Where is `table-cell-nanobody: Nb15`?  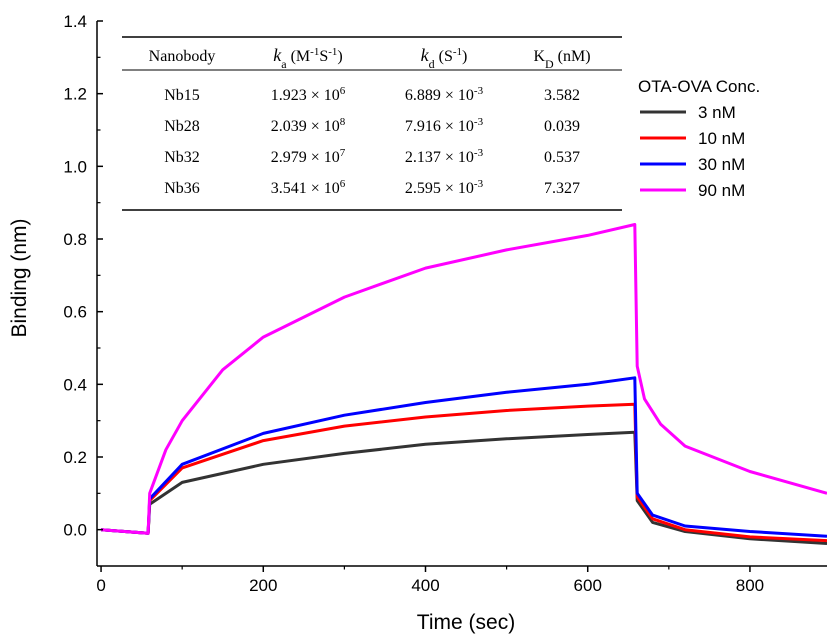 table-cell-nanobody: Nb15 is located at coordinates (182, 95).